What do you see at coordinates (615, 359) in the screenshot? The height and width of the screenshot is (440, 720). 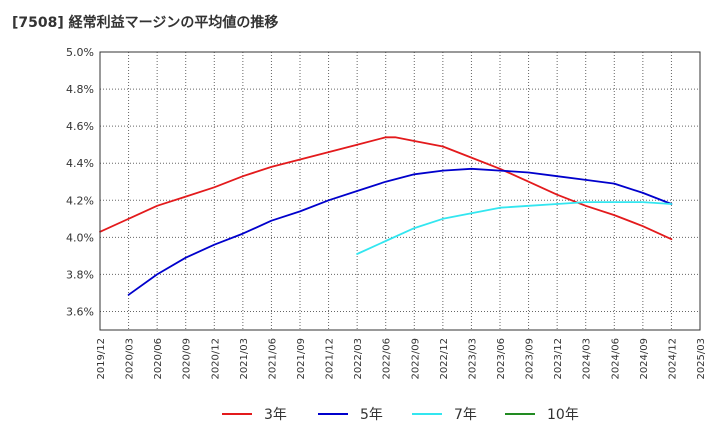 I see `x-tick-label: 2024/06` at bounding box center [615, 359].